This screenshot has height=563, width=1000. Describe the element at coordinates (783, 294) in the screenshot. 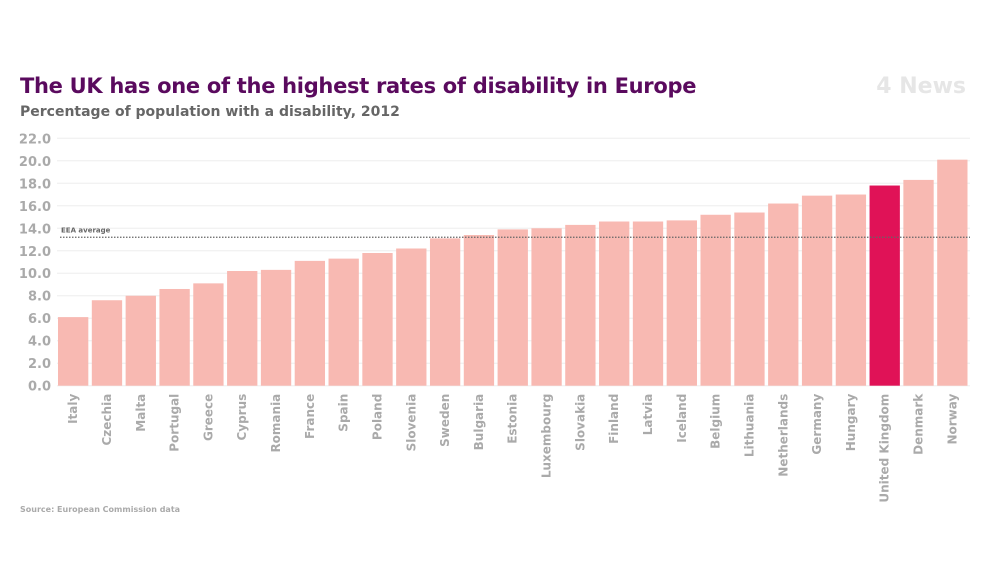

I see `bar-netherlands` at that location.